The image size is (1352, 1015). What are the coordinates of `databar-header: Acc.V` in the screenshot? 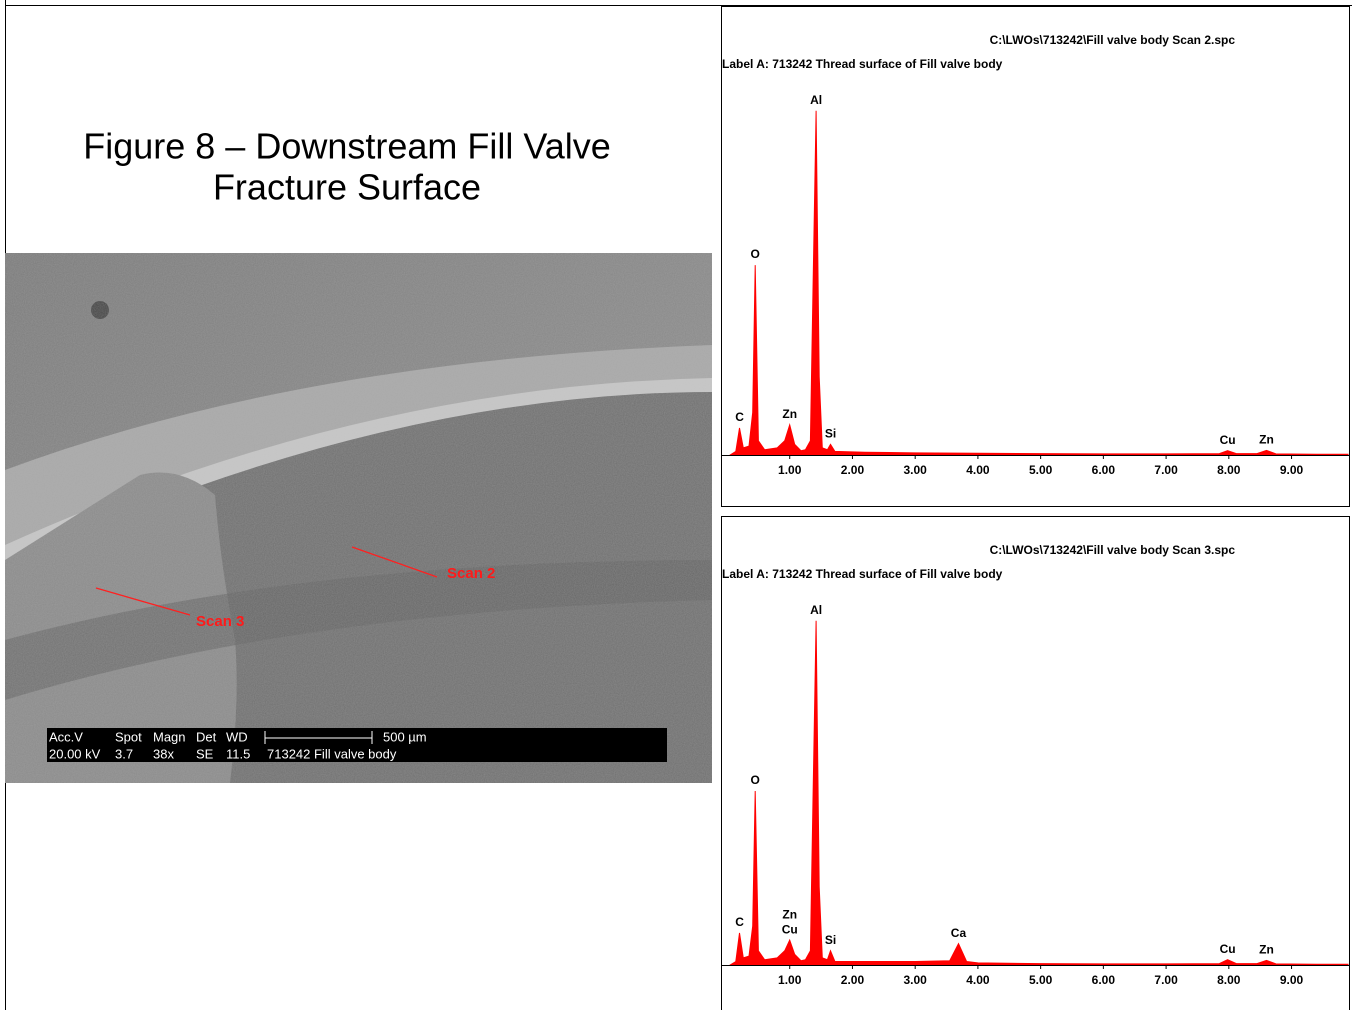 It's located at (66, 736).